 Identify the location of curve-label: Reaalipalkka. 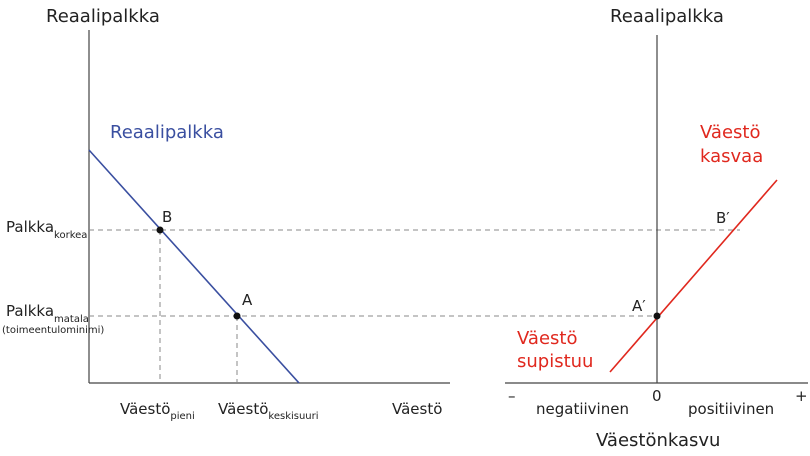
(167, 132).